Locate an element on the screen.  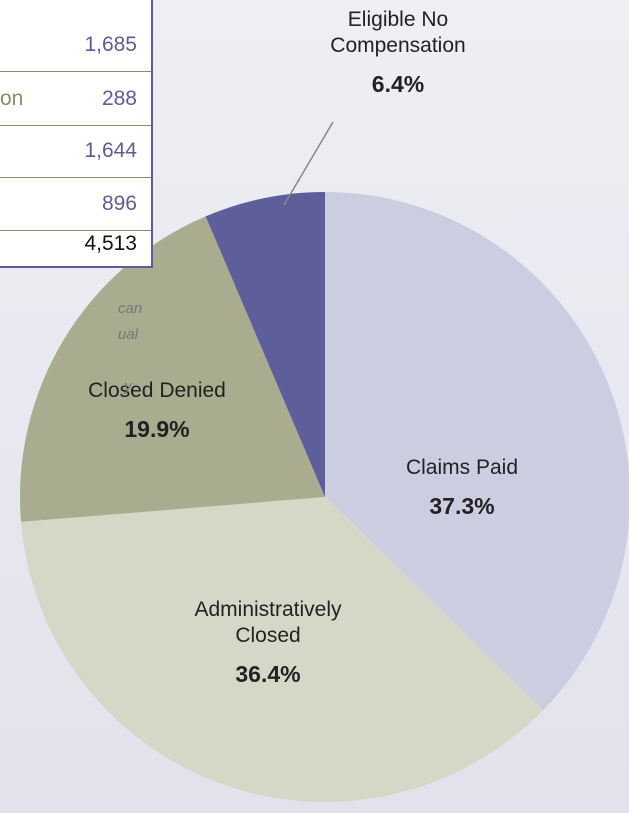
percent-label: 36.4% is located at coordinates (268, 674).